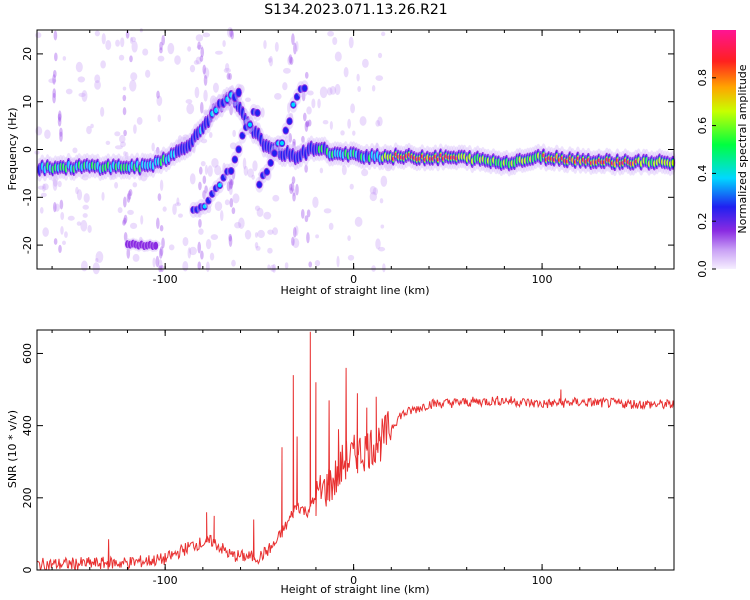  Describe the element at coordinates (27, 497) in the screenshot. I see `y-tick-label: 200` at that location.